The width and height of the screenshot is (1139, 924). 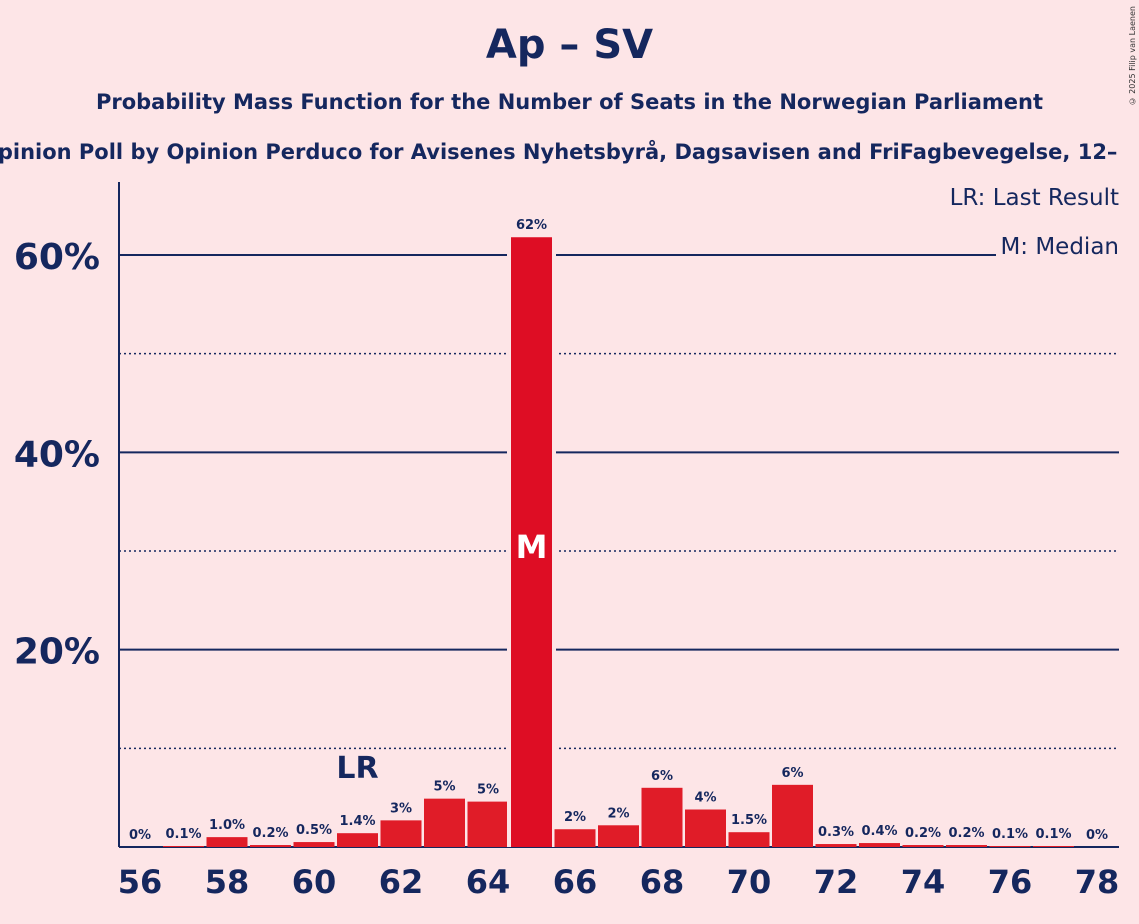 What do you see at coordinates (836, 832) in the screenshot?
I see `bar-label: 0.3%` at bounding box center [836, 832].